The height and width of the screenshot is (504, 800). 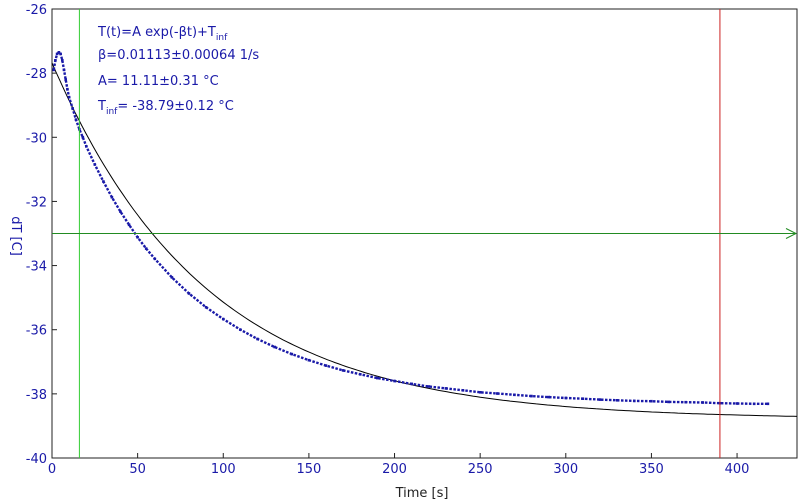 I want to click on y-axis-title: dT [C], so click(x=15, y=236).